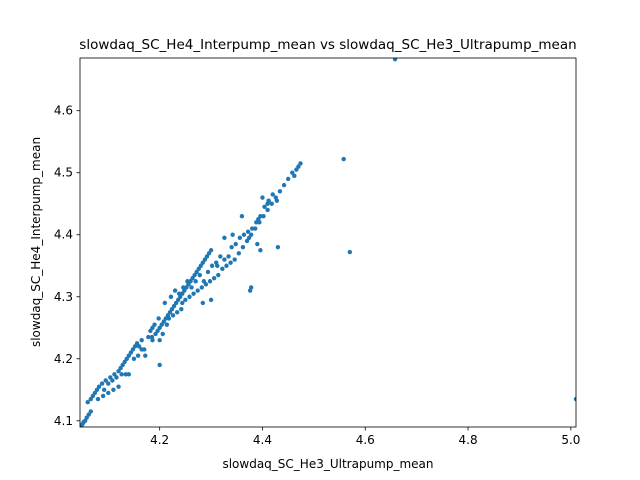 Image resolution: width=640 pixels, height=480 pixels. I want to click on x-tick-label: 5.0, so click(570, 440).